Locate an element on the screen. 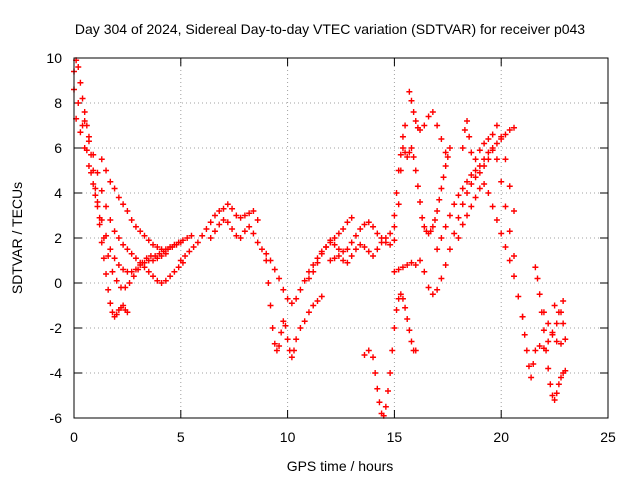  y-axis-label: SDTVAR / TECUs is located at coordinates (17, 238).